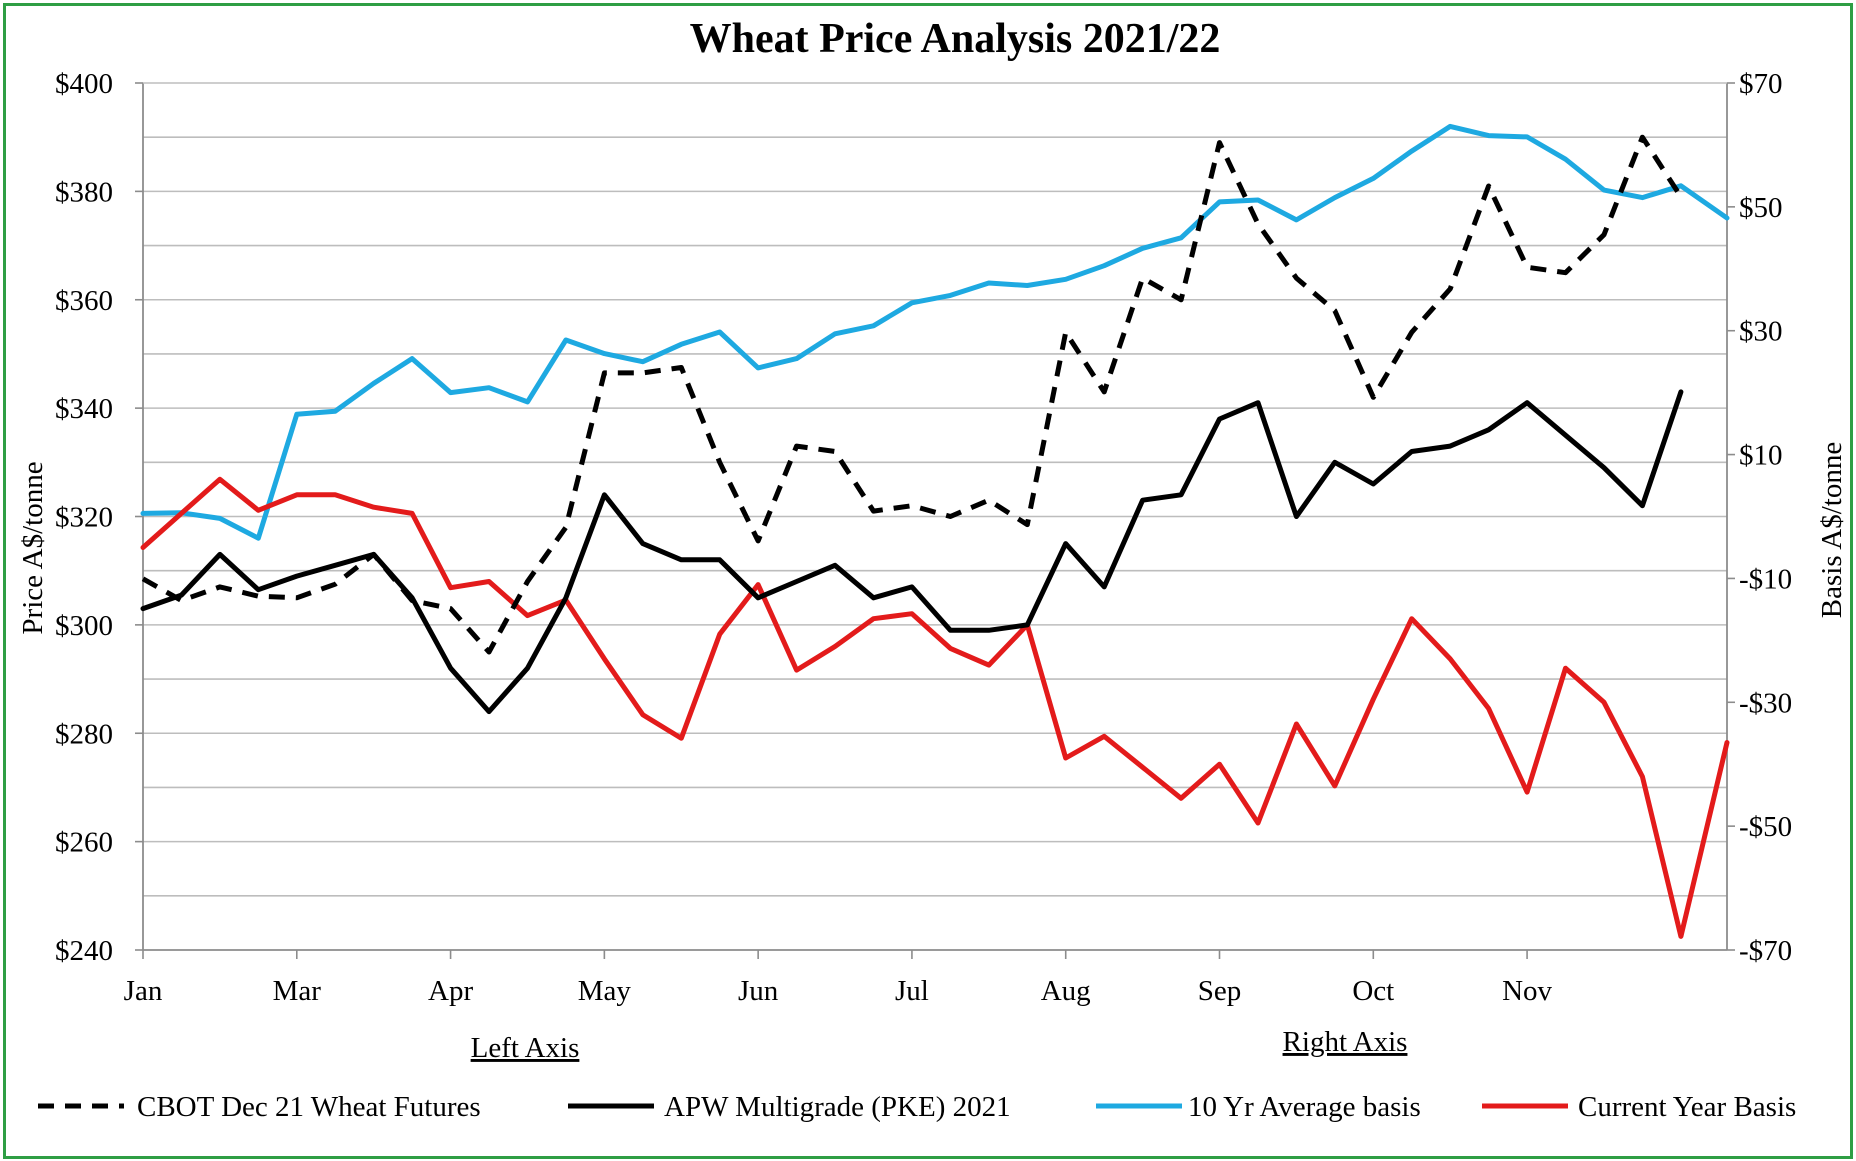 This screenshot has width=1856, height=1161. I want to click on left-tick-label: $380, so click(84, 192).